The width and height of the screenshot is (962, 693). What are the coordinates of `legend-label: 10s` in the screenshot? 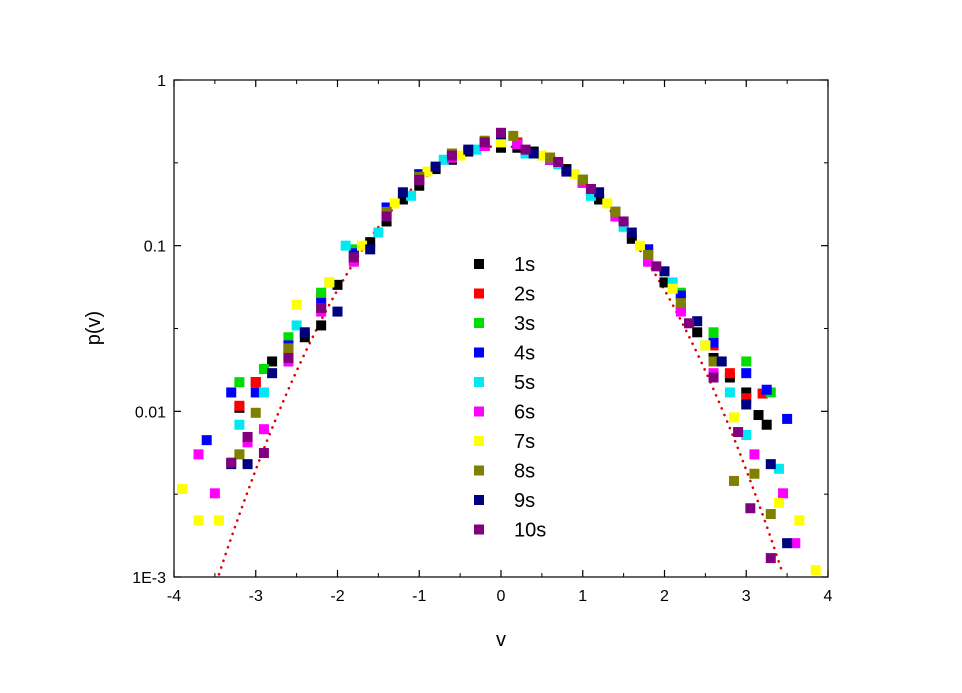 It's located at (530, 531).